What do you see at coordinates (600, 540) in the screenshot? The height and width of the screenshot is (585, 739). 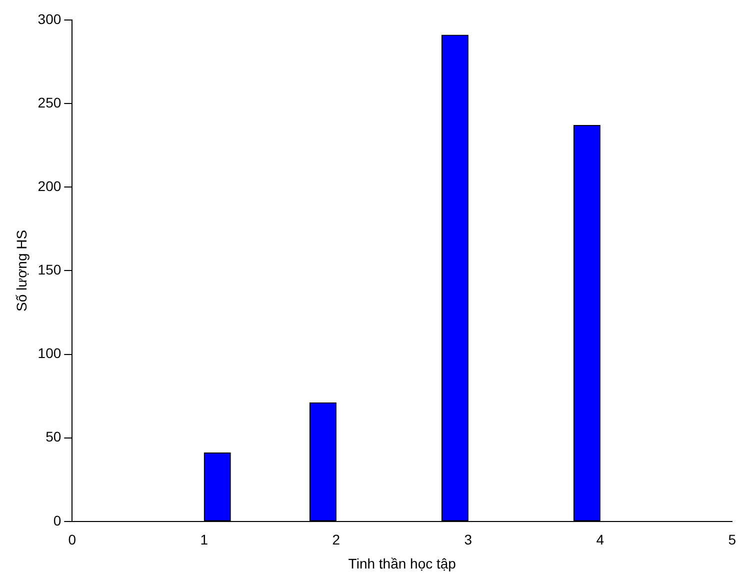 I see `x-tick-label: 4` at bounding box center [600, 540].